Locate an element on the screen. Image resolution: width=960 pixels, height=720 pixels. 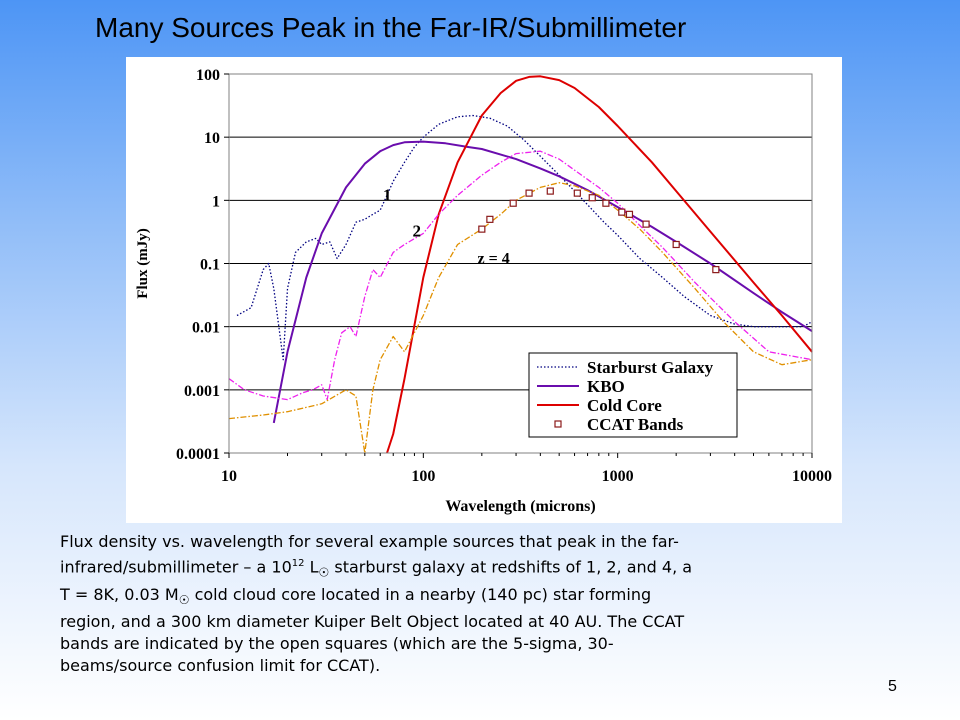
y-tick-label: 10 is located at coordinates (212, 138).